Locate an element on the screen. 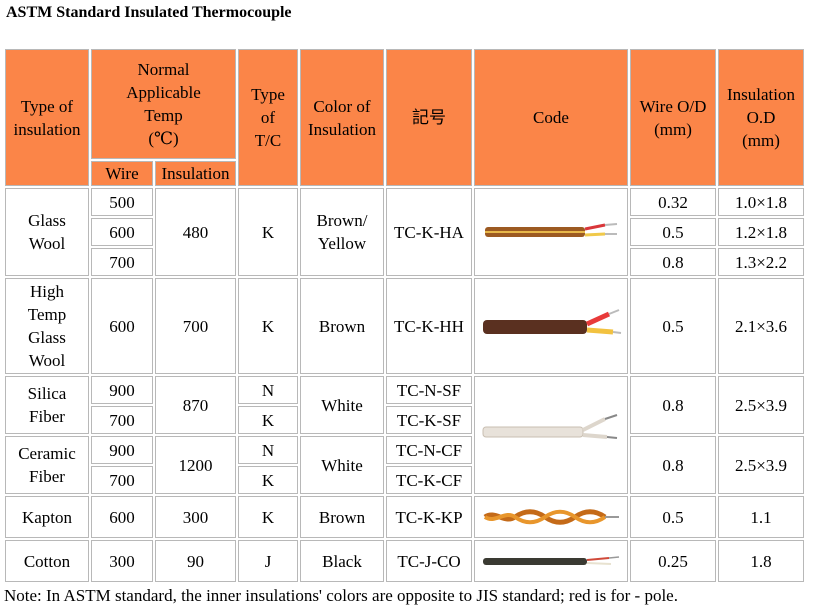 The height and width of the screenshot is (614, 835). cotton-insulation-temp: 90 is located at coordinates (195, 561).